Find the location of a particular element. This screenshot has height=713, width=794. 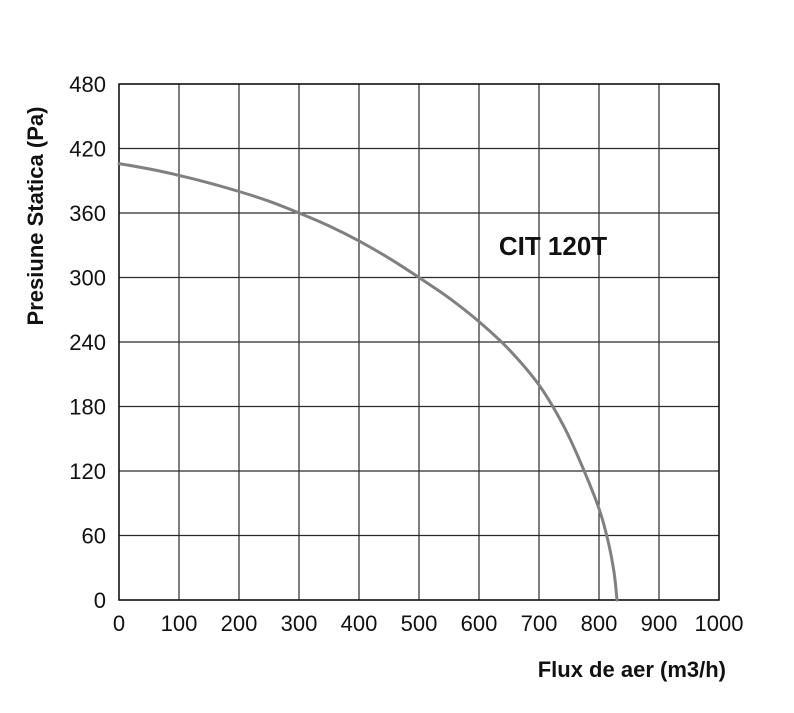

y-tick-label: 180 is located at coordinates (87, 407).